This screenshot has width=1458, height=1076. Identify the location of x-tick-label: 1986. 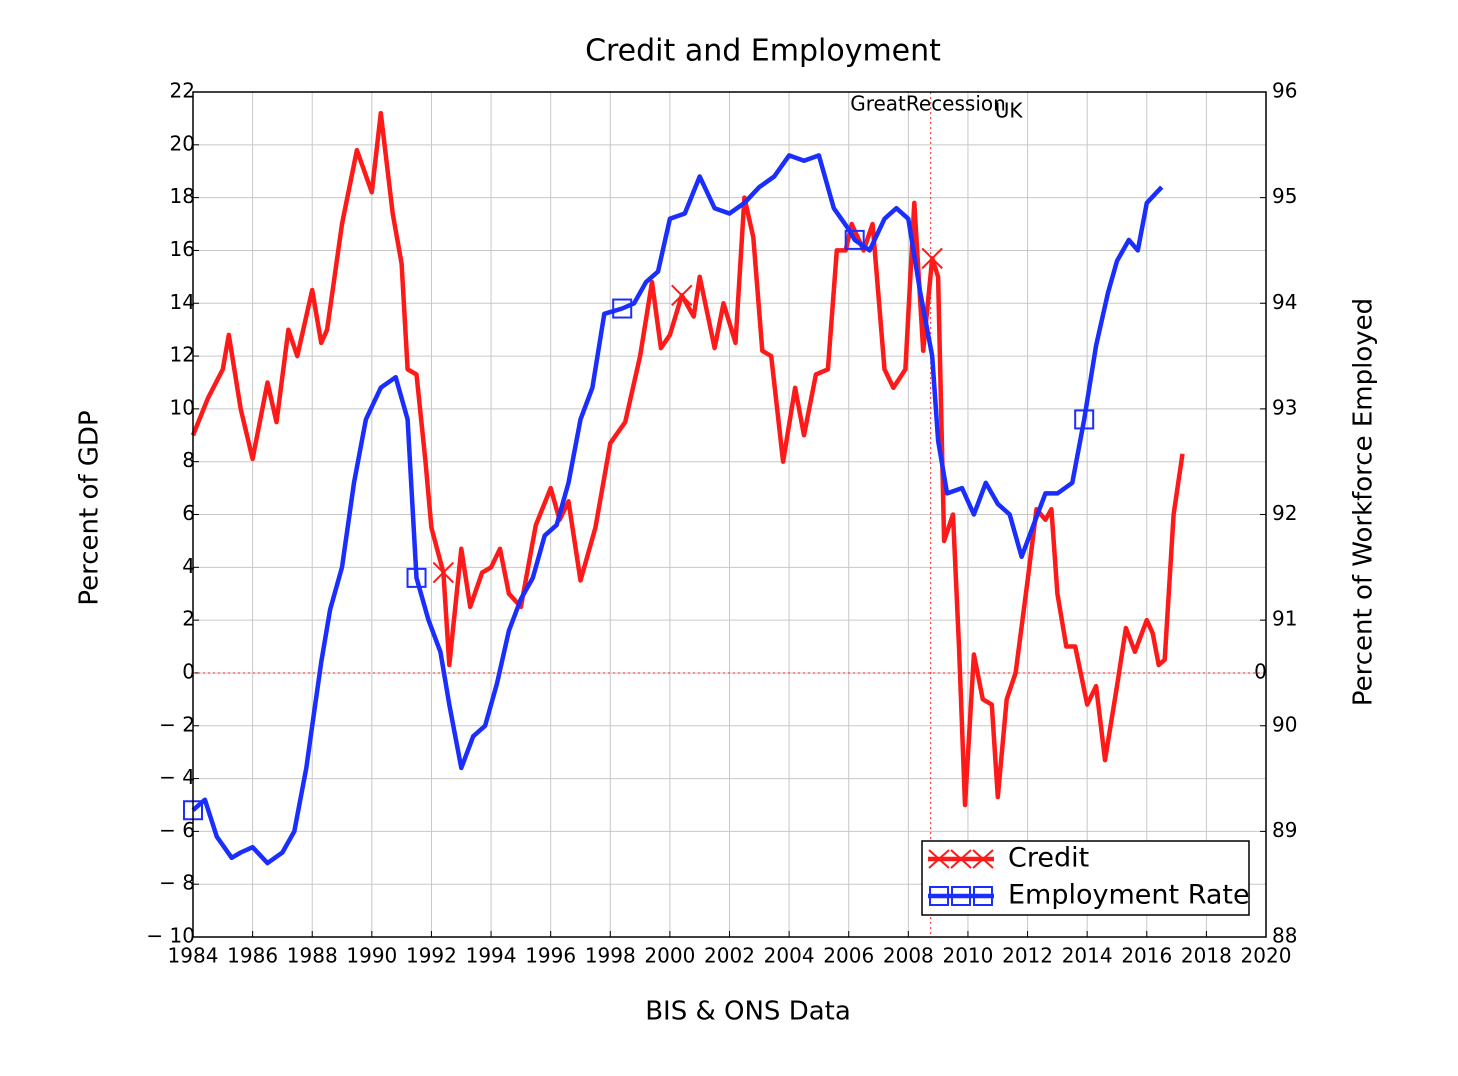
(252, 956).